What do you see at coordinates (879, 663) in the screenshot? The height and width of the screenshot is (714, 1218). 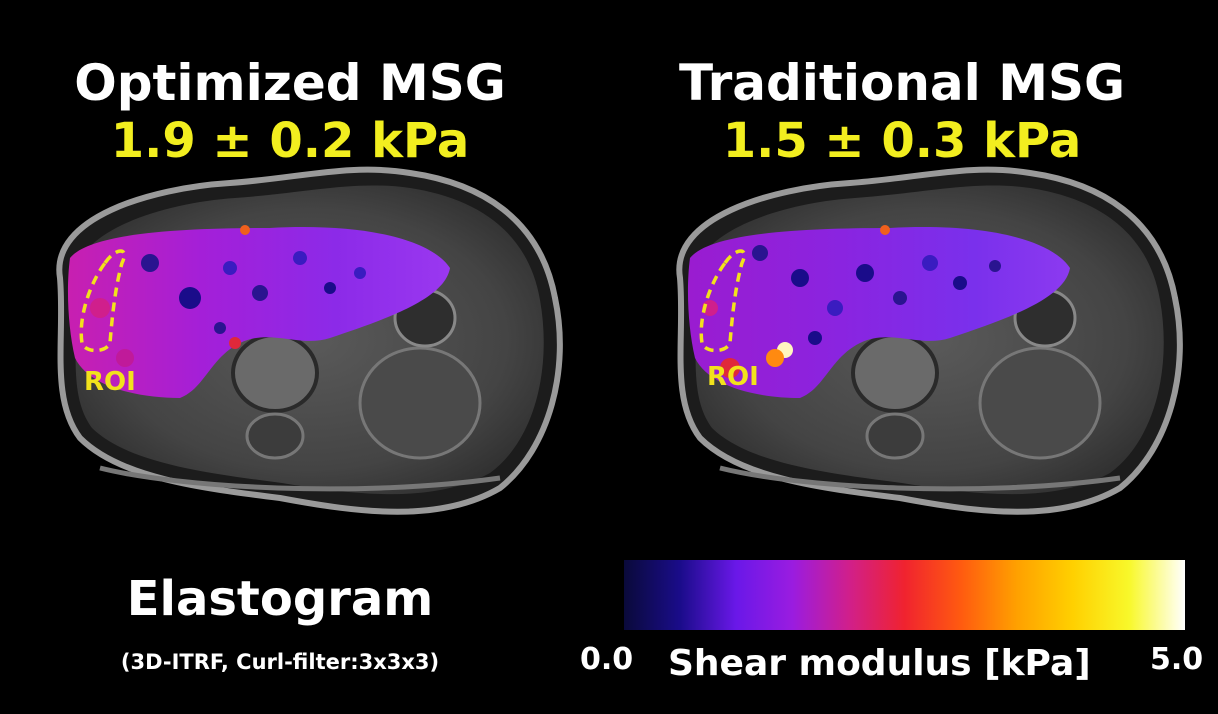 I see `colorbar-title: Shear modulus [kPa]` at bounding box center [879, 663].